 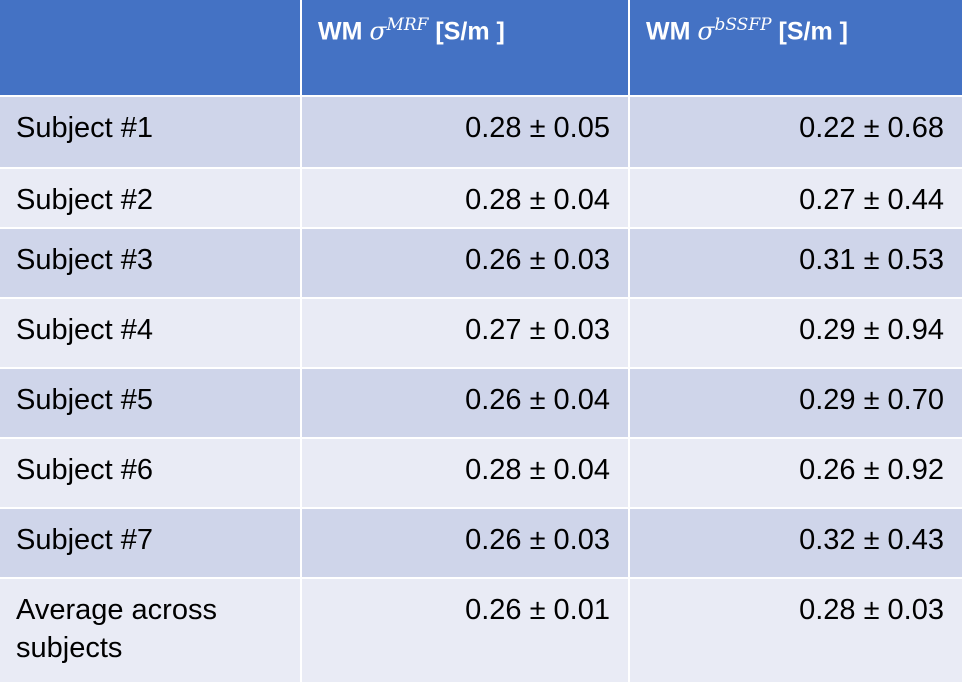 What do you see at coordinates (150, 47) in the screenshot?
I see `header-blank` at bounding box center [150, 47].